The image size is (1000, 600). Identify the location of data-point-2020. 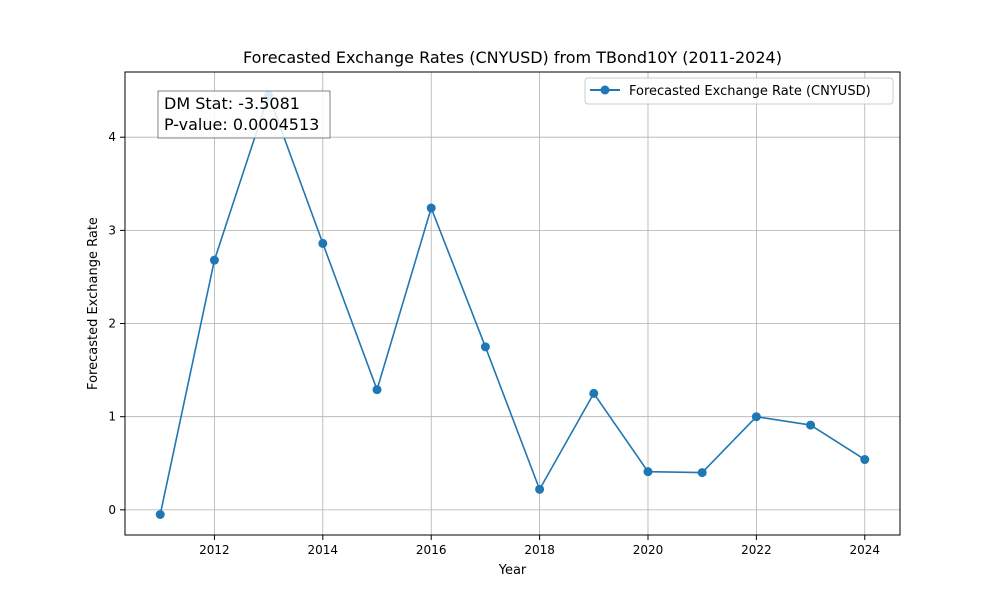
(648, 472).